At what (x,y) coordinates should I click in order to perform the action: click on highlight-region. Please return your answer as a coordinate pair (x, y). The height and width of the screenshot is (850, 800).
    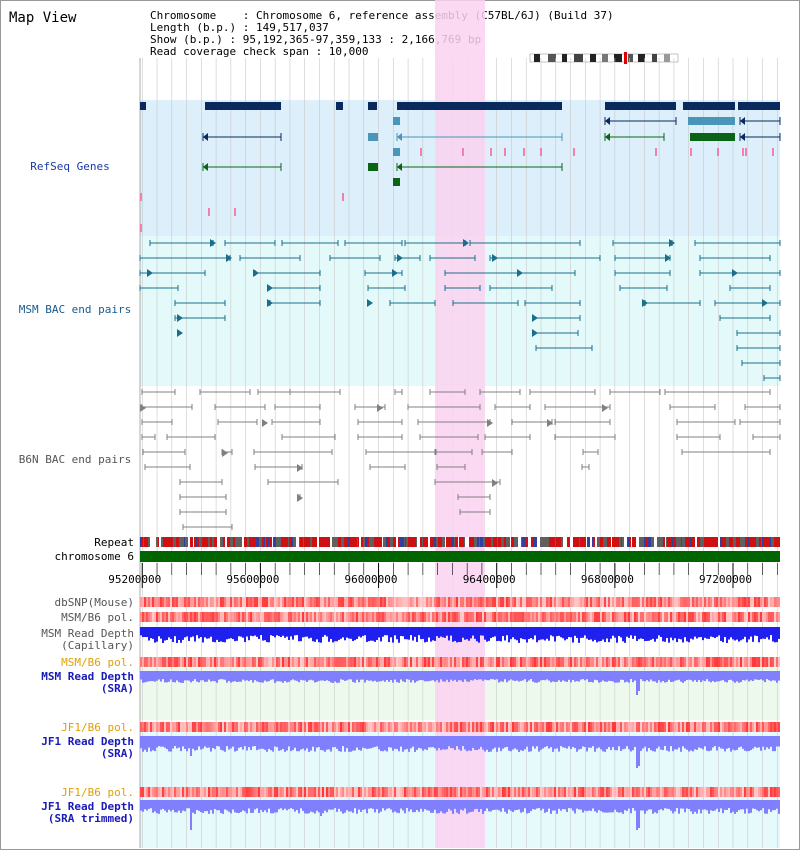
    Looking at the image, I should click on (460, 424).